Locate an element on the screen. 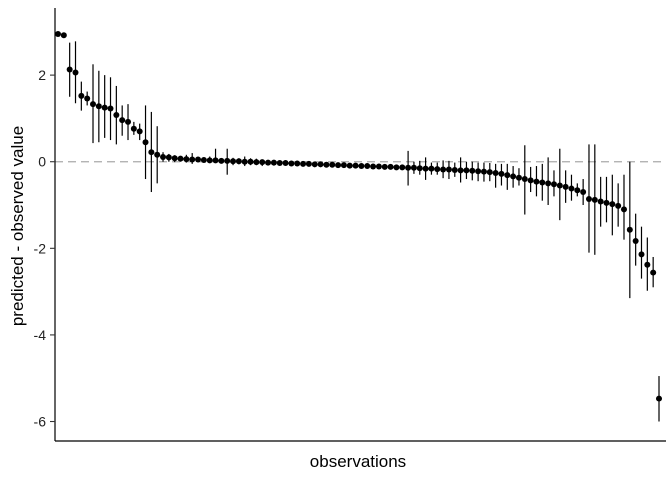 The image size is (672, 480). y-tick-label: -2 is located at coordinates (40, 248).